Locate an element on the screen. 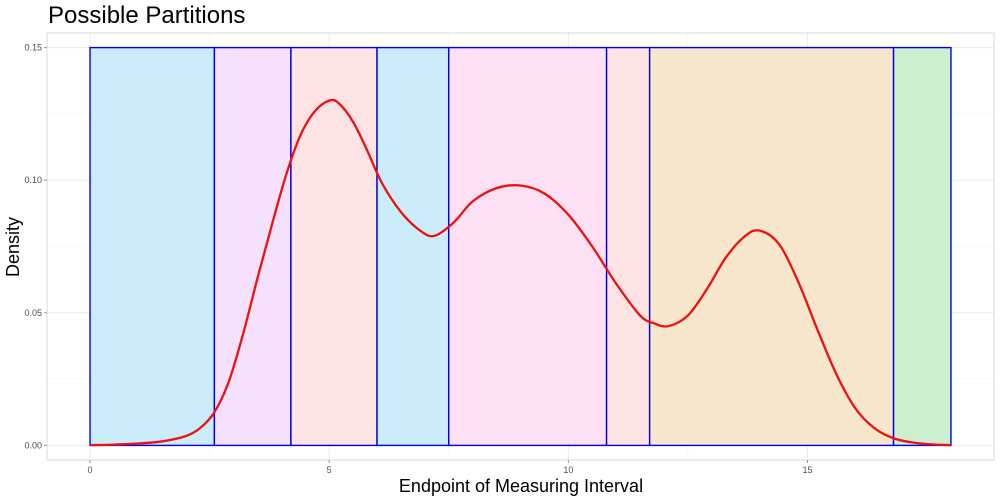  x-tick-label: 0 is located at coordinates (90, 470).